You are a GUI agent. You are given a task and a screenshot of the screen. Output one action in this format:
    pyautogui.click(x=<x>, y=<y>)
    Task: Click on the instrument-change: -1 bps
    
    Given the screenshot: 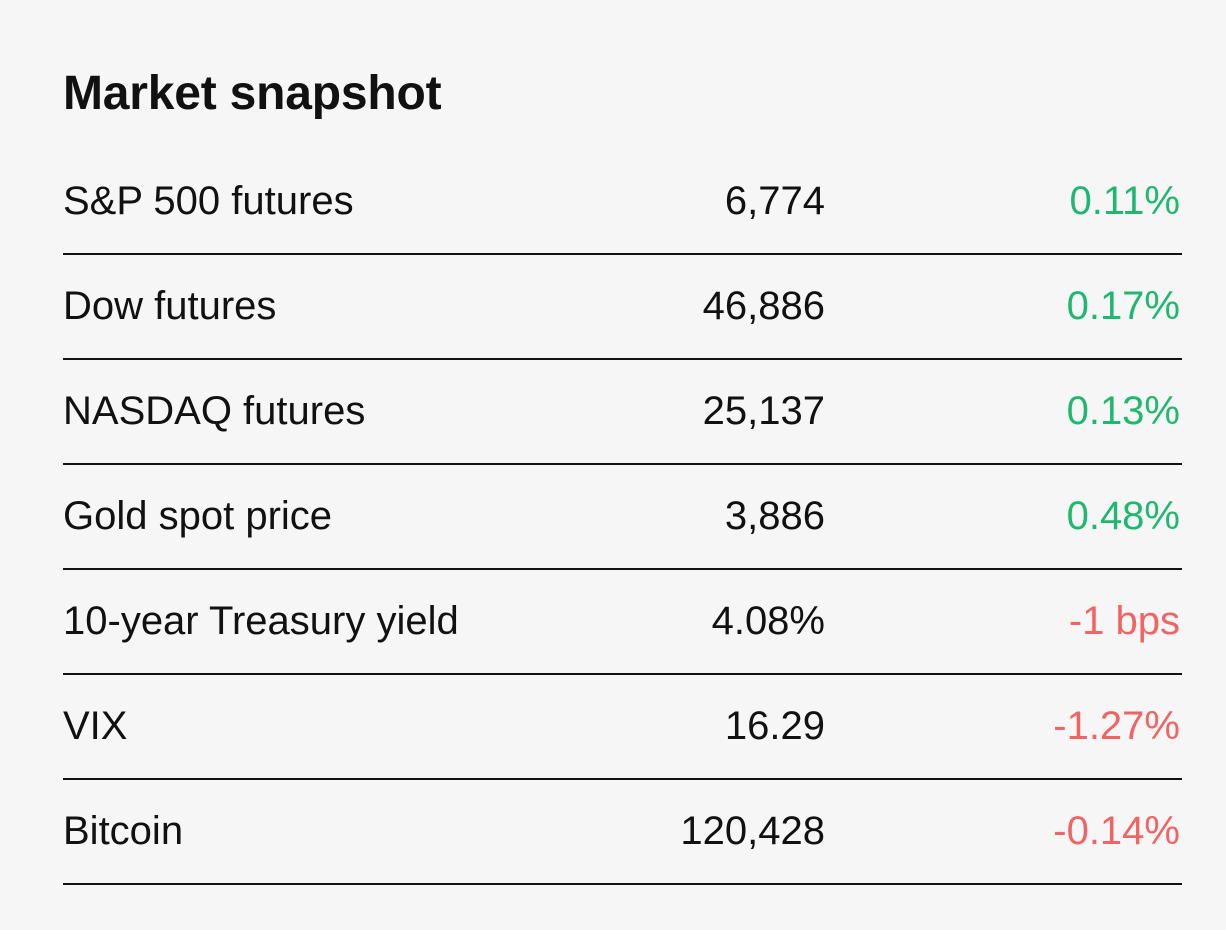 What is the action you would take?
    pyautogui.click(x=1124, y=621)
    